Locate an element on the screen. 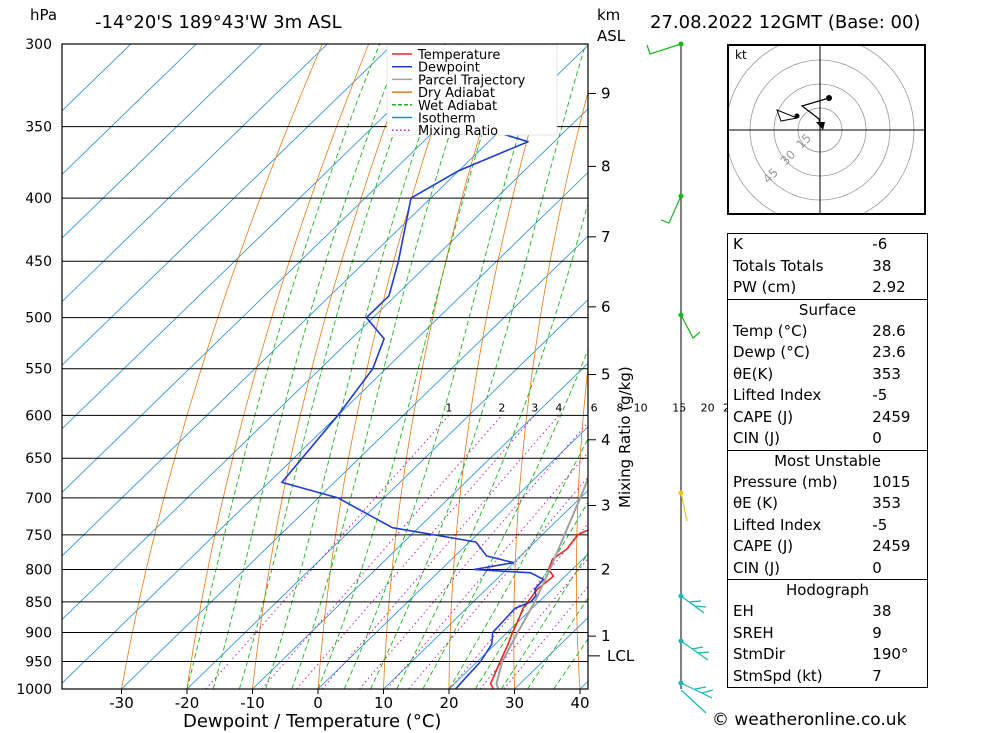 The image size is (1000, 733). mixing-ratio-label: 10 is located at coordinates (641, 407).